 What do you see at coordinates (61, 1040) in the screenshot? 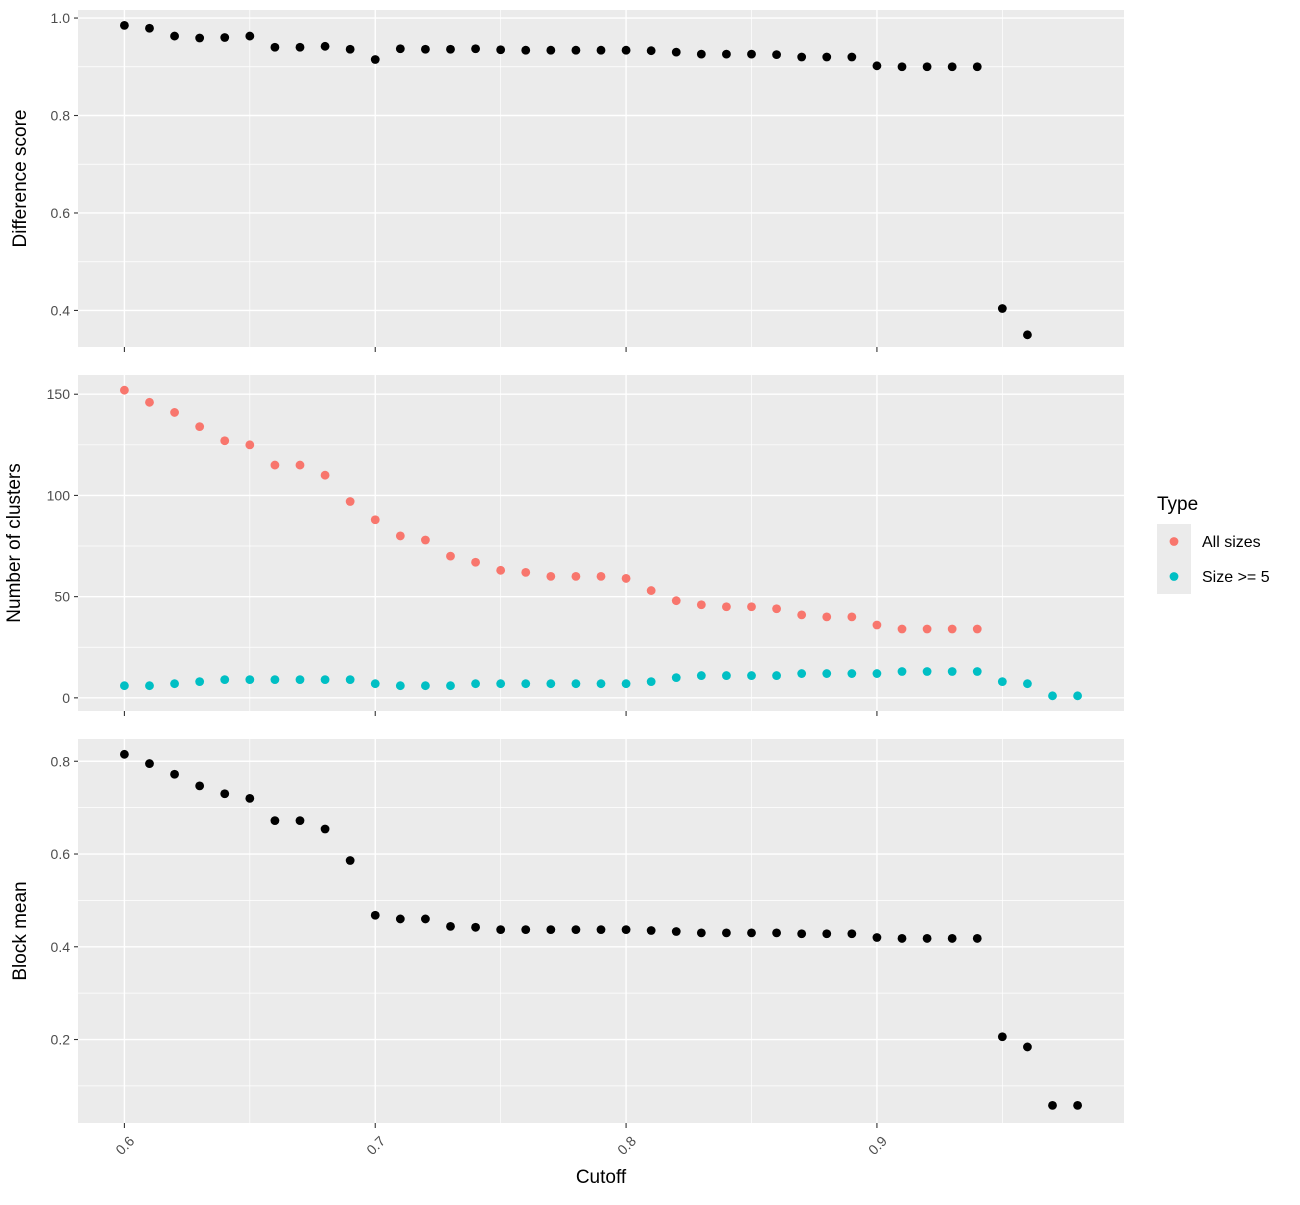
I see `y-tick-label: 0.2` at bounding box center [61, 1040].